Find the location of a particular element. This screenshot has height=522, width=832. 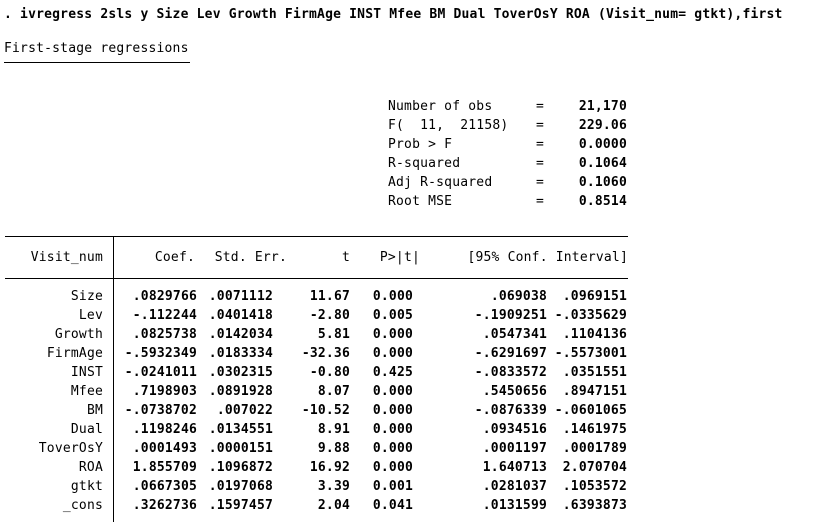

cell-p: 0.001 is located at coordinates (392, 486).